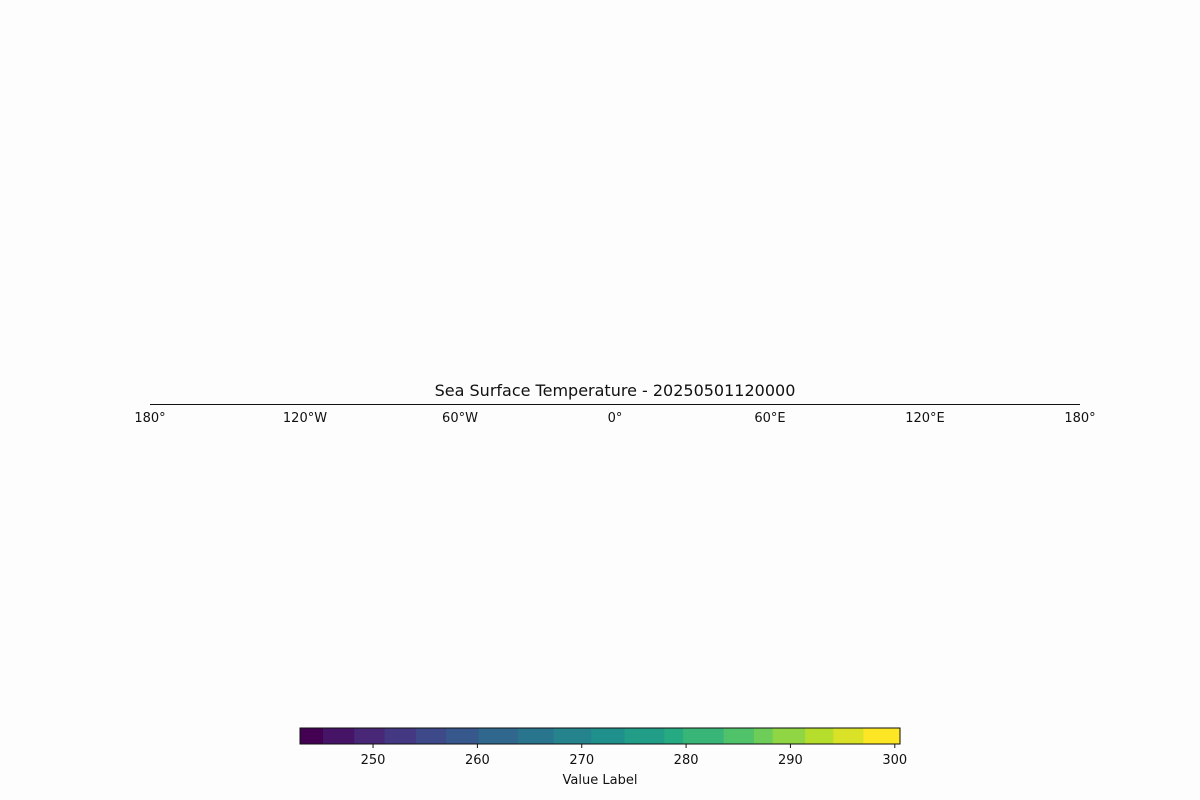  What do you see at coordinates (634, 756) in the screenshot?
I see `colorbar-tick-labels: 250 260 270 280 290 300` at bounding box center [634, 756].